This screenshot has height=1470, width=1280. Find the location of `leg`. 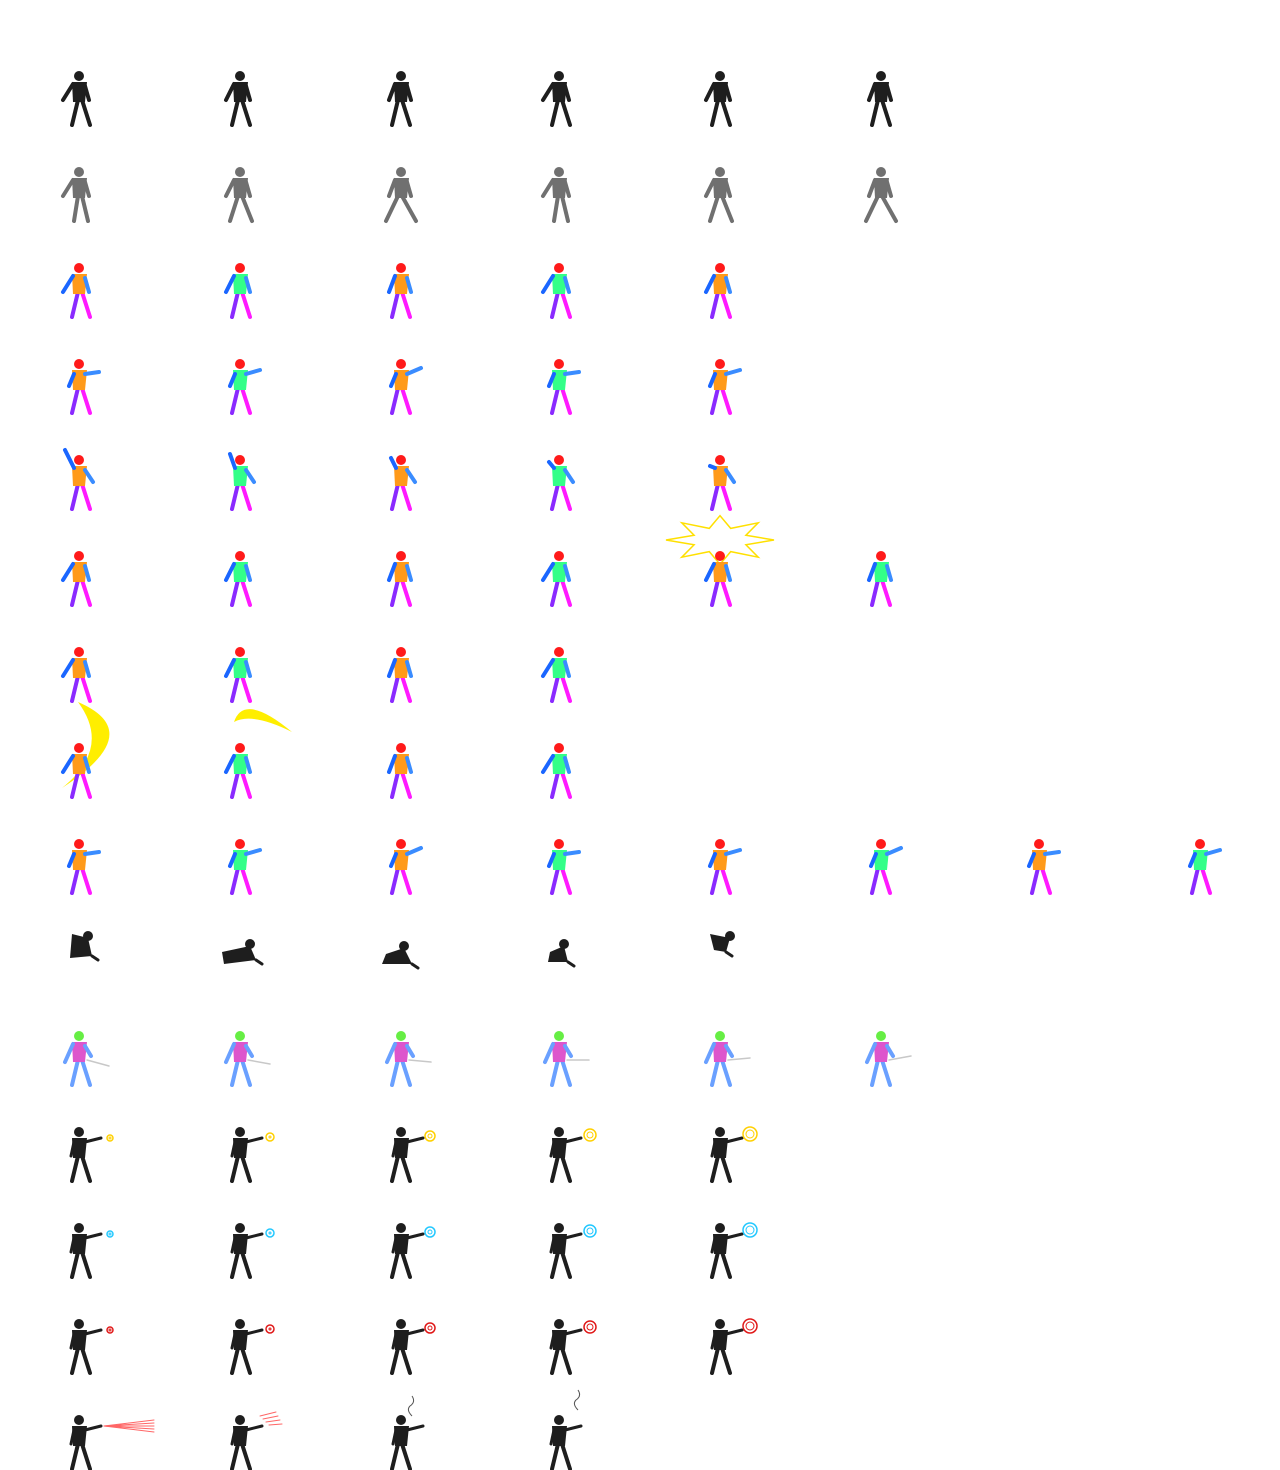

leg is located at coordinates (259, 962).